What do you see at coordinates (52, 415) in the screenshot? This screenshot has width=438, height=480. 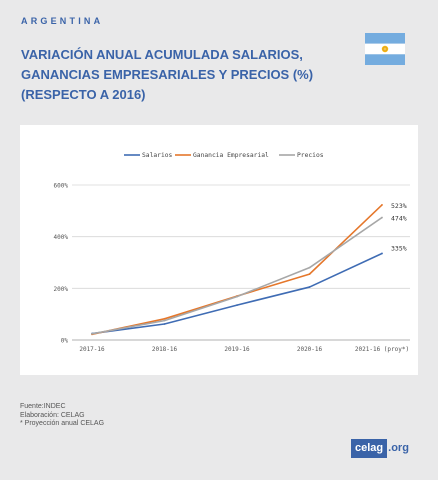 I see `elaboration-text: Elaboración: CELAG` at bounding box center [52, 415].